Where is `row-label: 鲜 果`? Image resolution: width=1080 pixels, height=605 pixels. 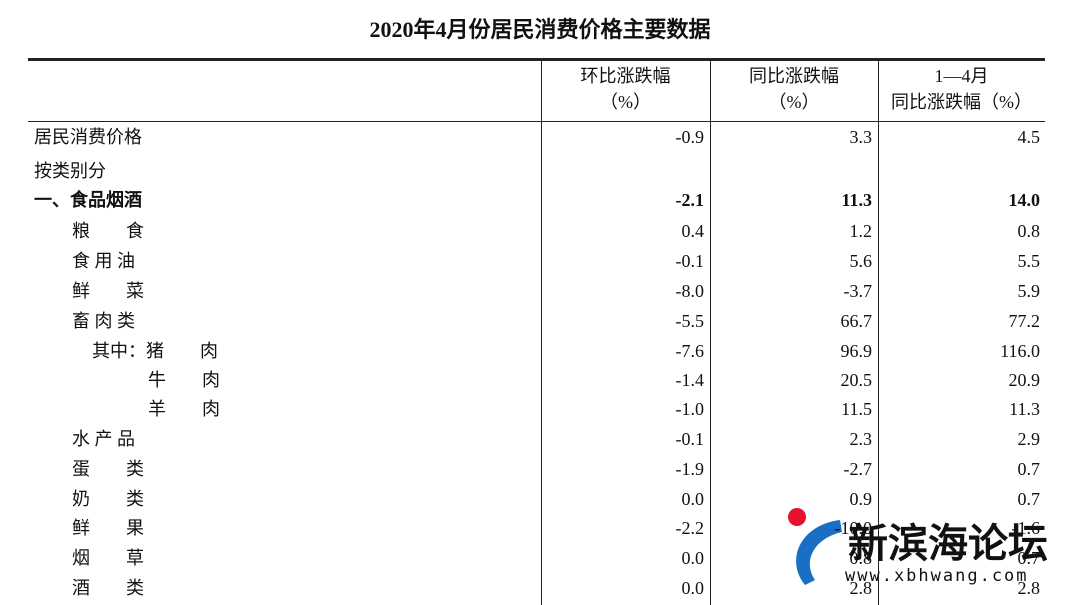
row-label: 鲜 果 is located at coordinates (108, 528).